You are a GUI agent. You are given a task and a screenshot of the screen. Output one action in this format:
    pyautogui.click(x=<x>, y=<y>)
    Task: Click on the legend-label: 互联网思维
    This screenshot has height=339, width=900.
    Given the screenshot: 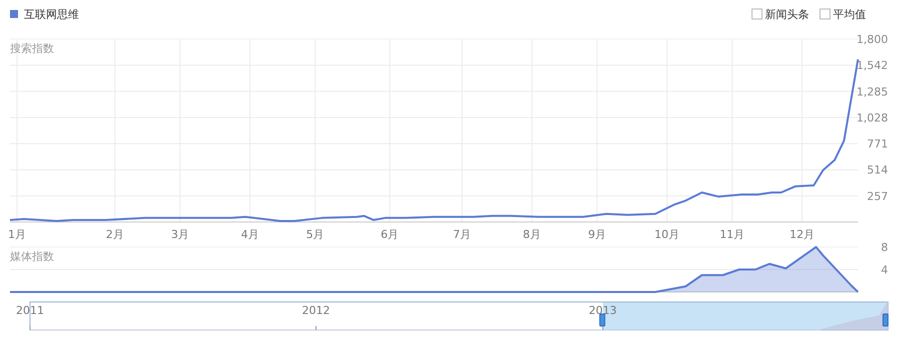 What is the action you would take?
    pyautogui.click(x=51, y=14)
    